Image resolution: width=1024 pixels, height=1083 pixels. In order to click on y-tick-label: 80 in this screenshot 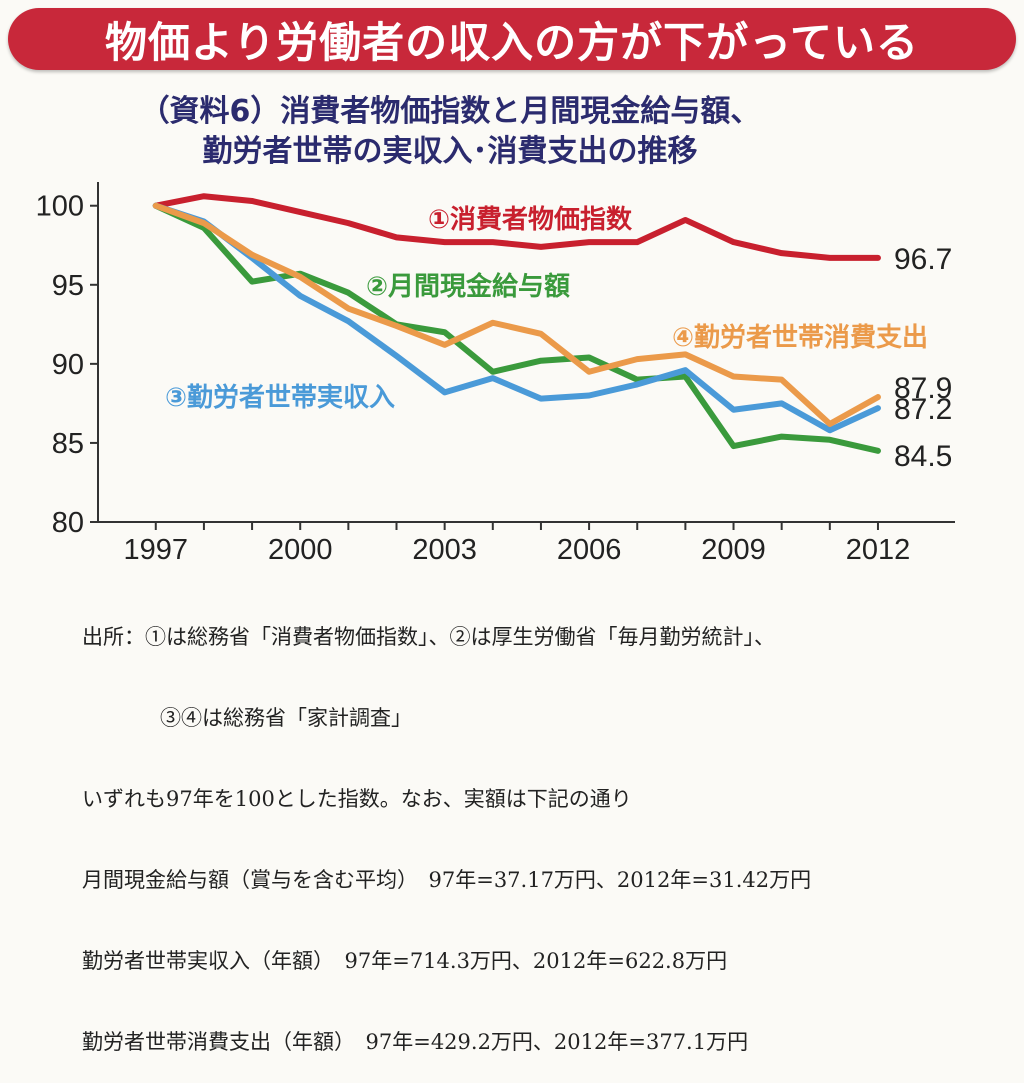, I will do `click(68, 523)`.